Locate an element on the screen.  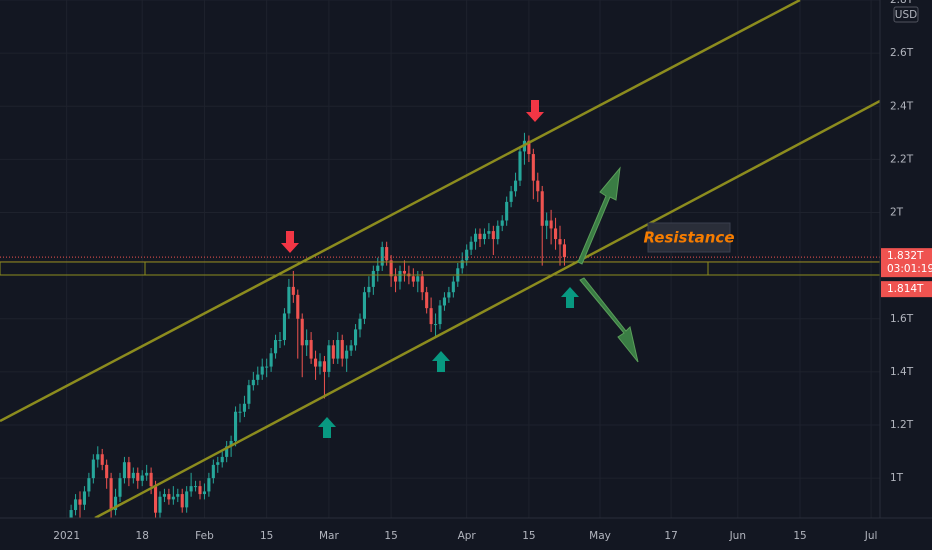
y-tick-label: 2.2T is located at coordinates (902, 159).